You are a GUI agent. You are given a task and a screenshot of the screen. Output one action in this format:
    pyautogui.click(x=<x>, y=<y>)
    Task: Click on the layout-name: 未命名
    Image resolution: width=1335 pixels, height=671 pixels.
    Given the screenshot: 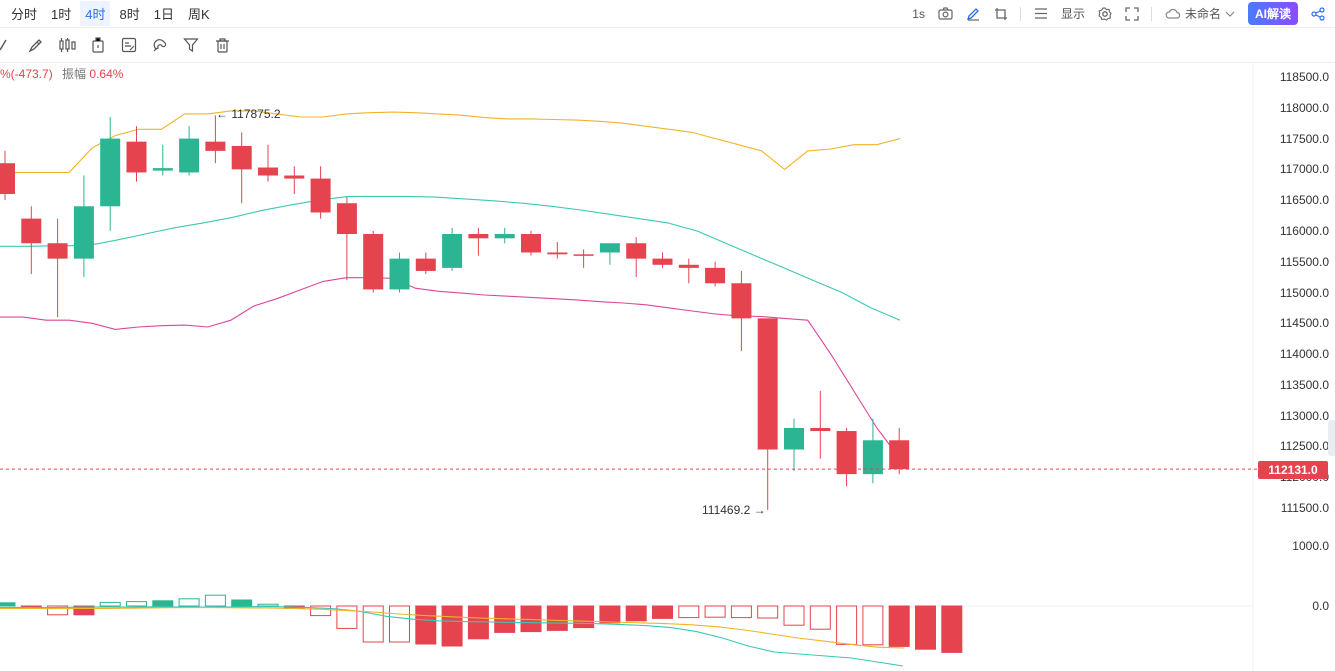 What is the action you would take?
    pyautogui.click(x=1202, y=14)
    